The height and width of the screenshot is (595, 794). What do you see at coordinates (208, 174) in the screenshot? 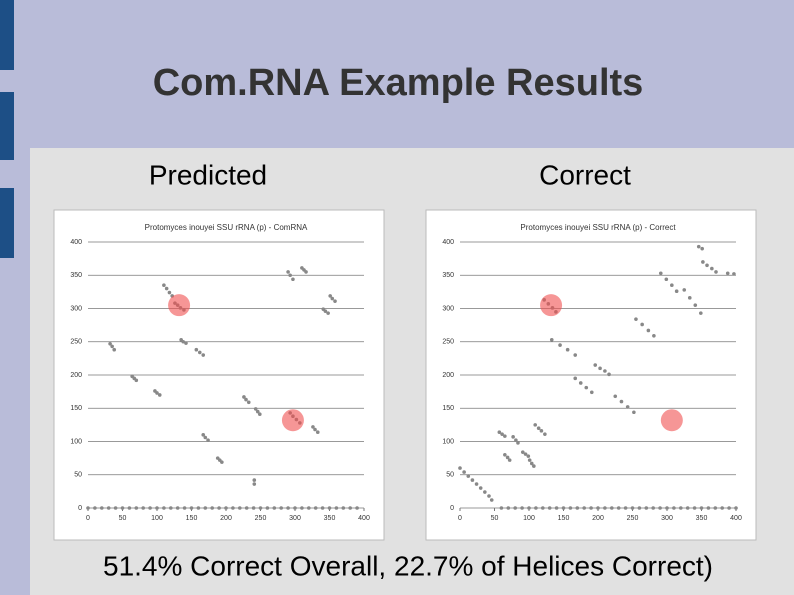
I see `chart-label: Predicted` at bounding box center [208, 174].